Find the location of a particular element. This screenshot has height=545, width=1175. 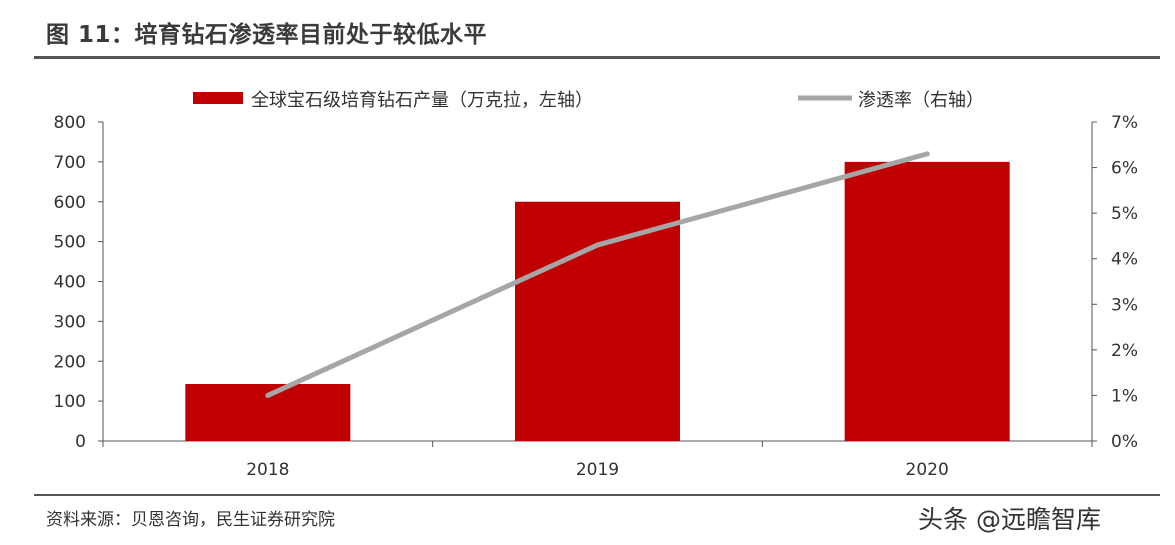

right-tick-label: 4% is located at coordinates (1124, 260).